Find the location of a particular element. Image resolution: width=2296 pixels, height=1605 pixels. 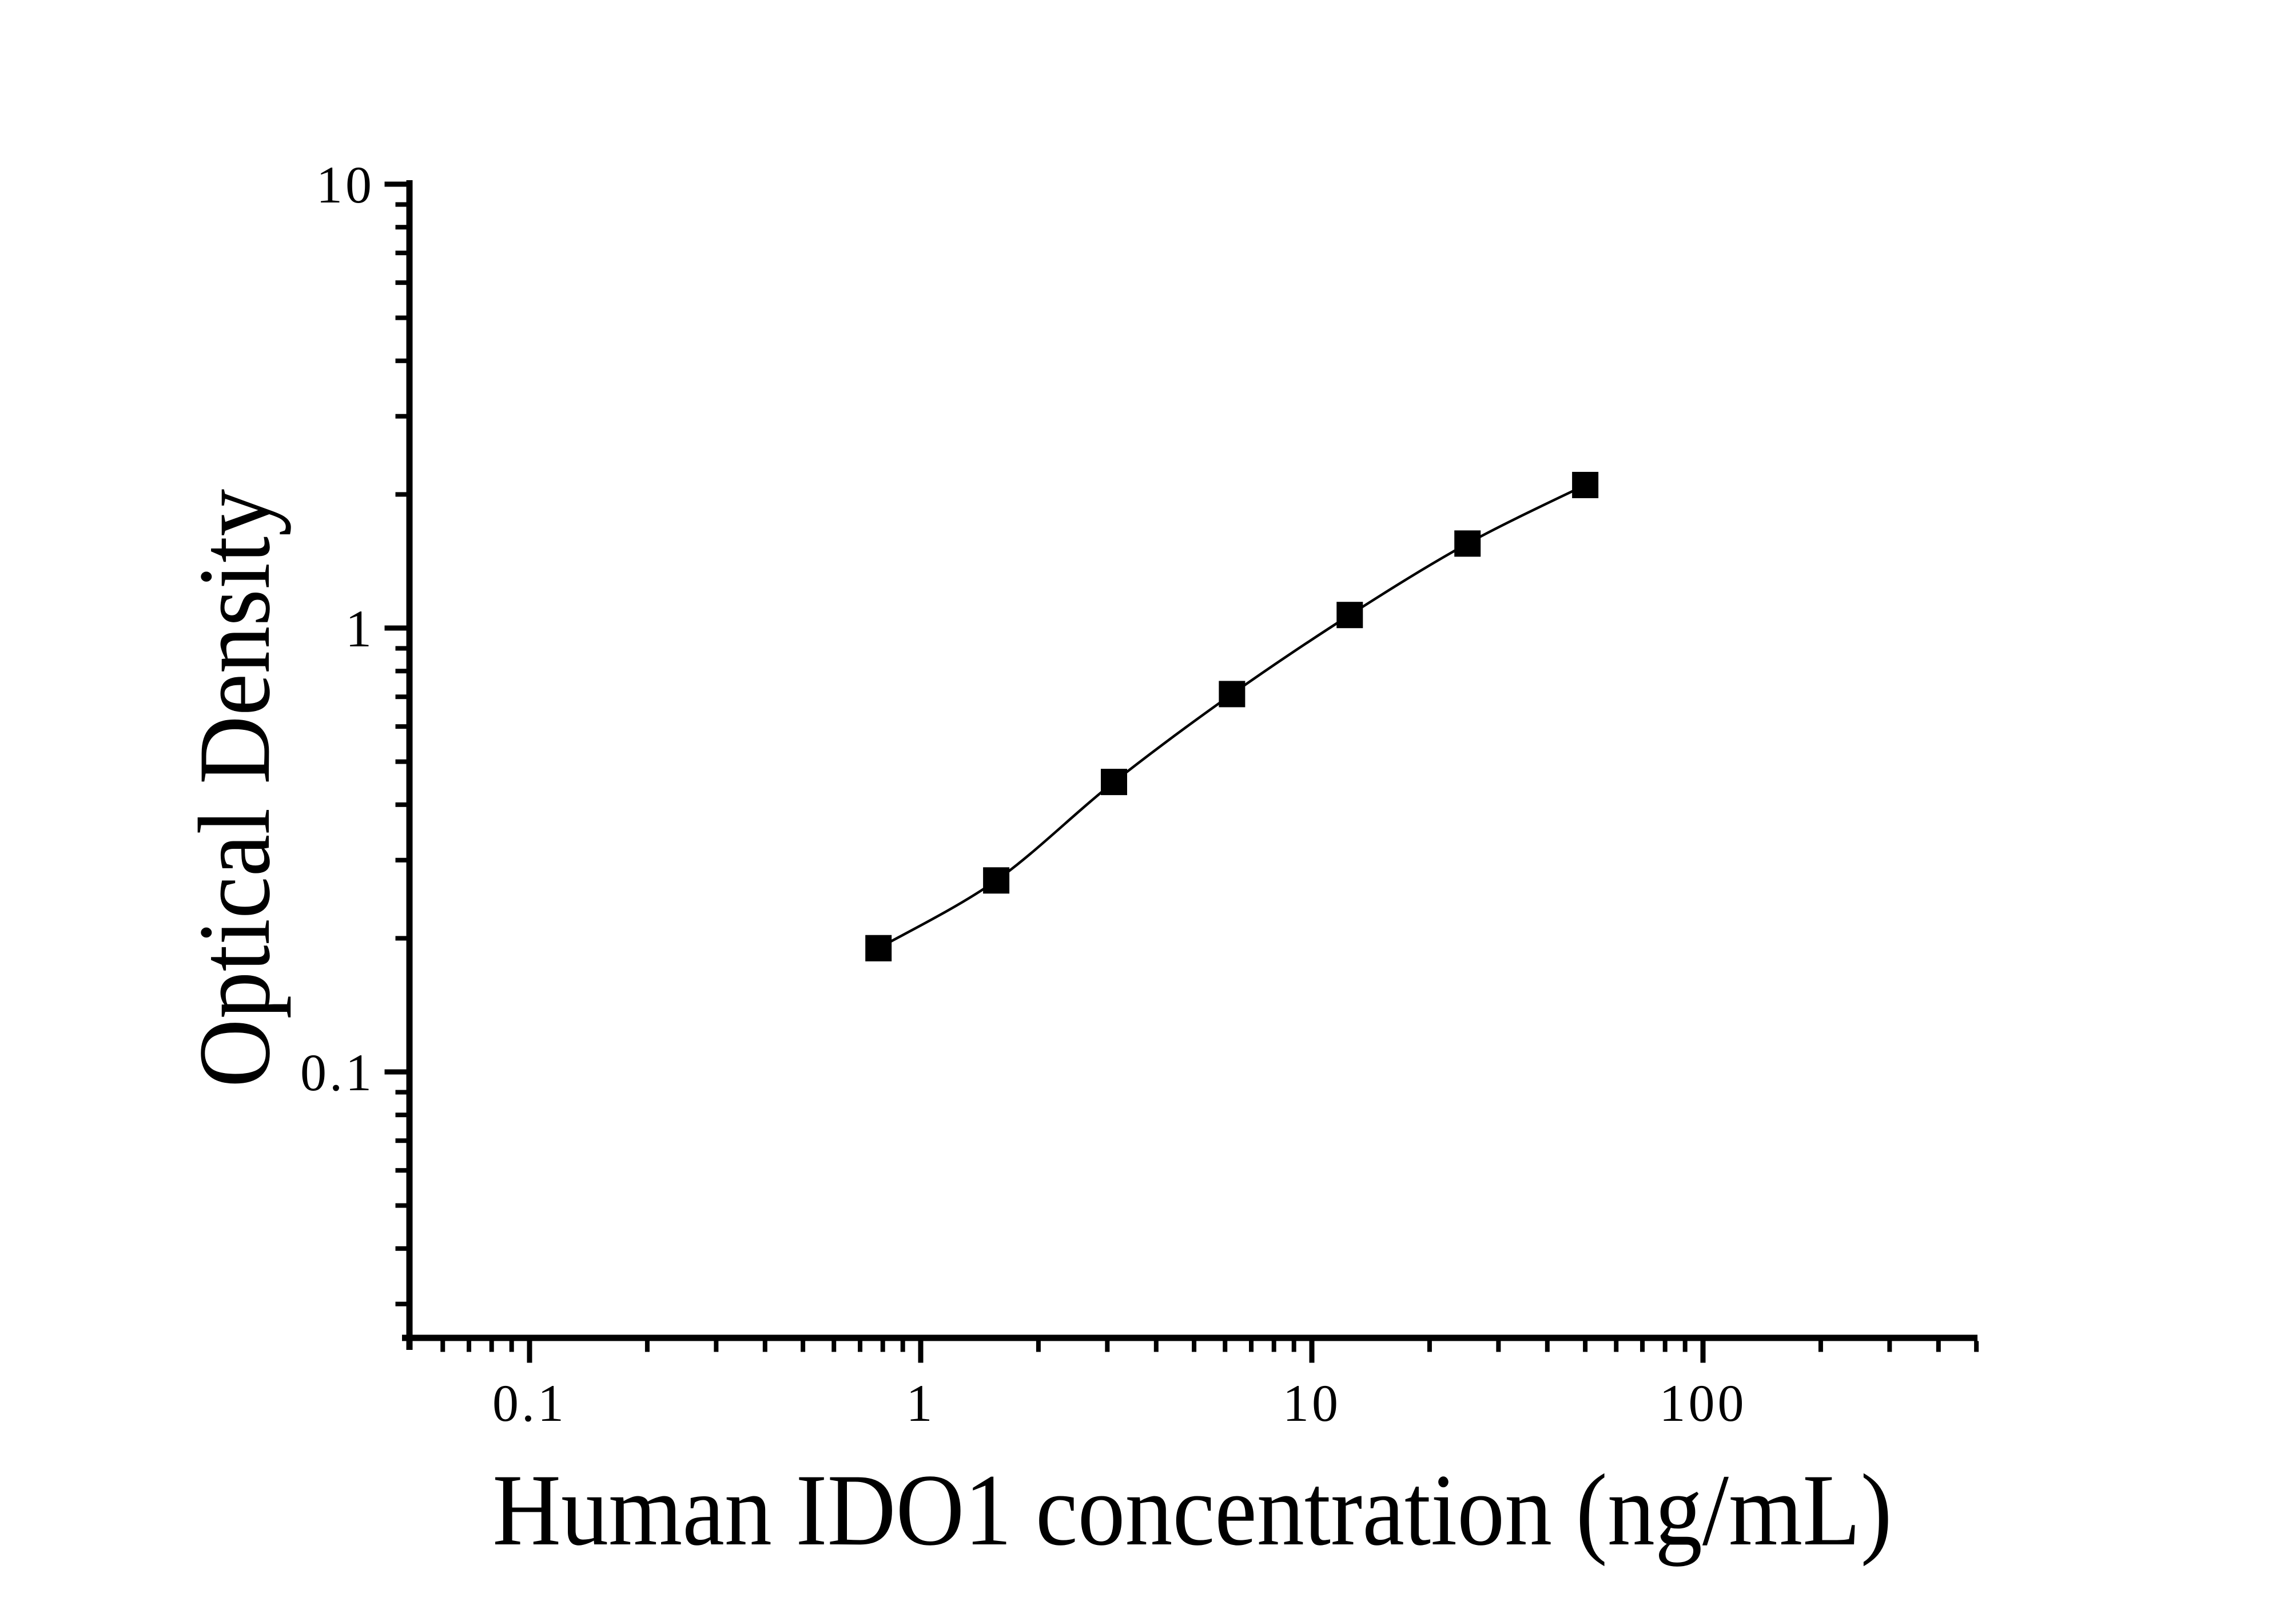

y-tick-label-1: 1 is located at coordinates (360, 628).